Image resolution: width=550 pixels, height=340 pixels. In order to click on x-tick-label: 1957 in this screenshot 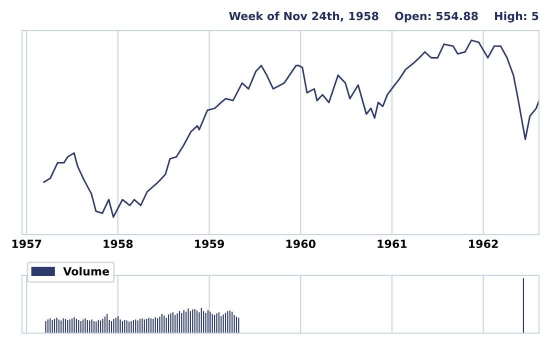, I will do `click(27, 244)`.